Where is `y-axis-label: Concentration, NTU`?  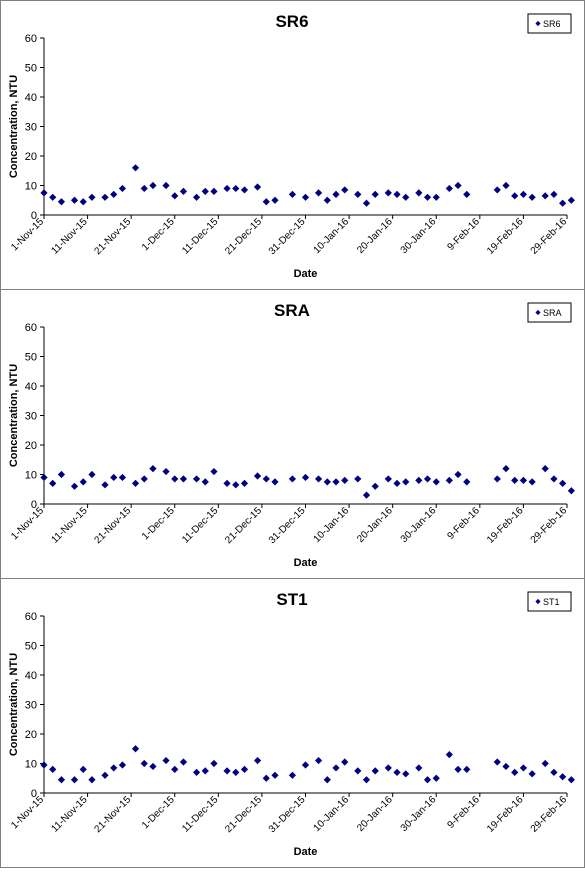 y-axis-label: Concentration, NTU is located at coordinates (14, 704).